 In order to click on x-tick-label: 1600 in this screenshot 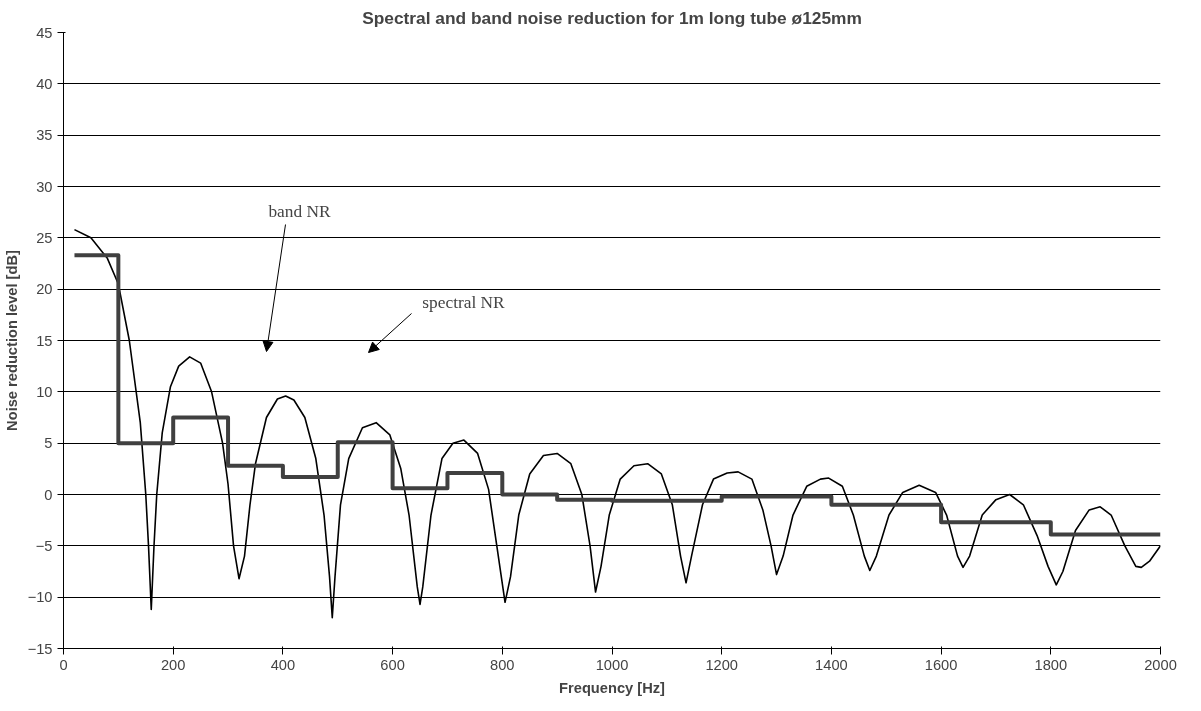, I will do `click(941, 664)`.